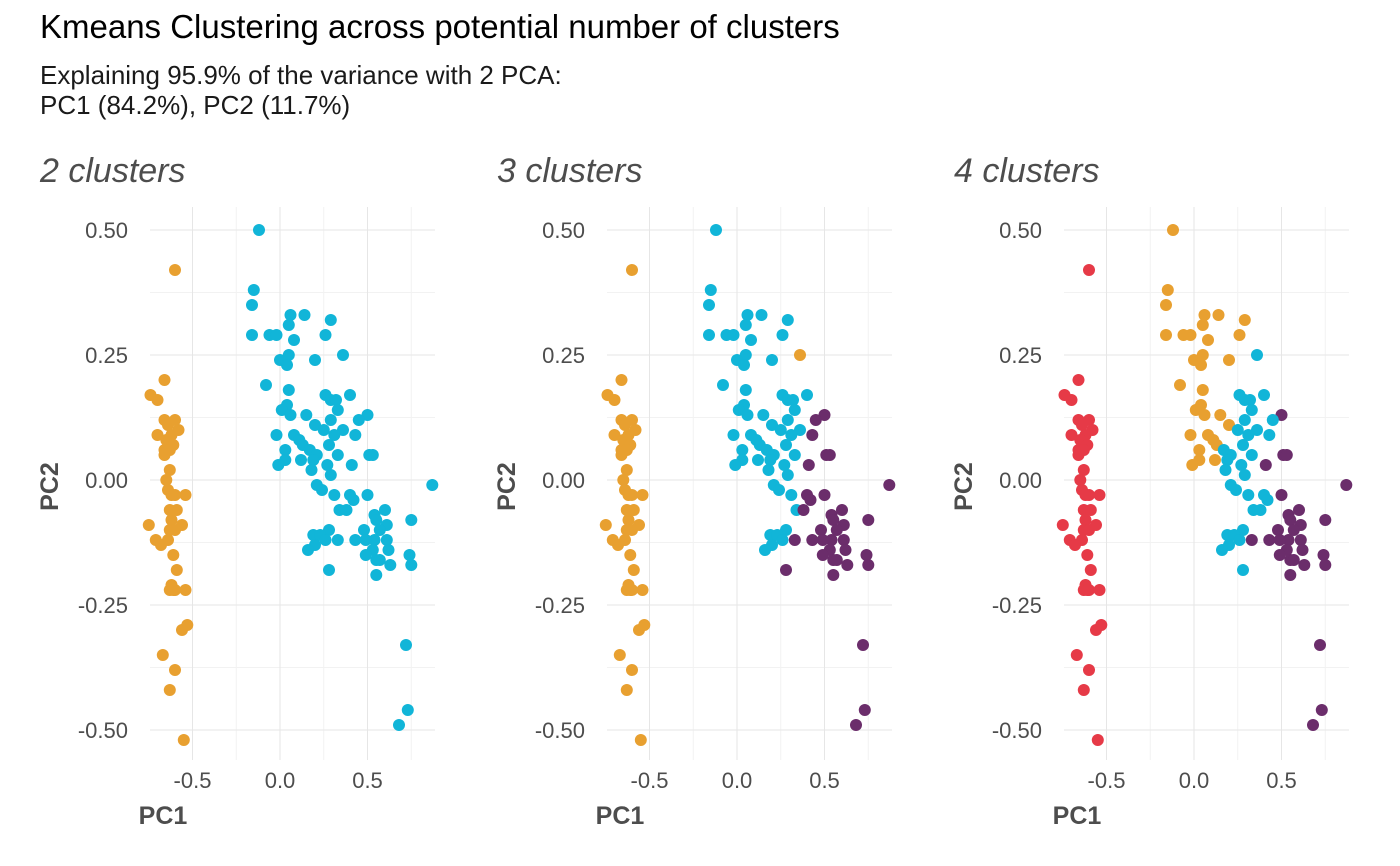 The width and height of the screenshot is (1400, 866). What do you see at coordinates (1206, 483) in the screenshot?
I see `grid` at bounding box center [1206, 483].